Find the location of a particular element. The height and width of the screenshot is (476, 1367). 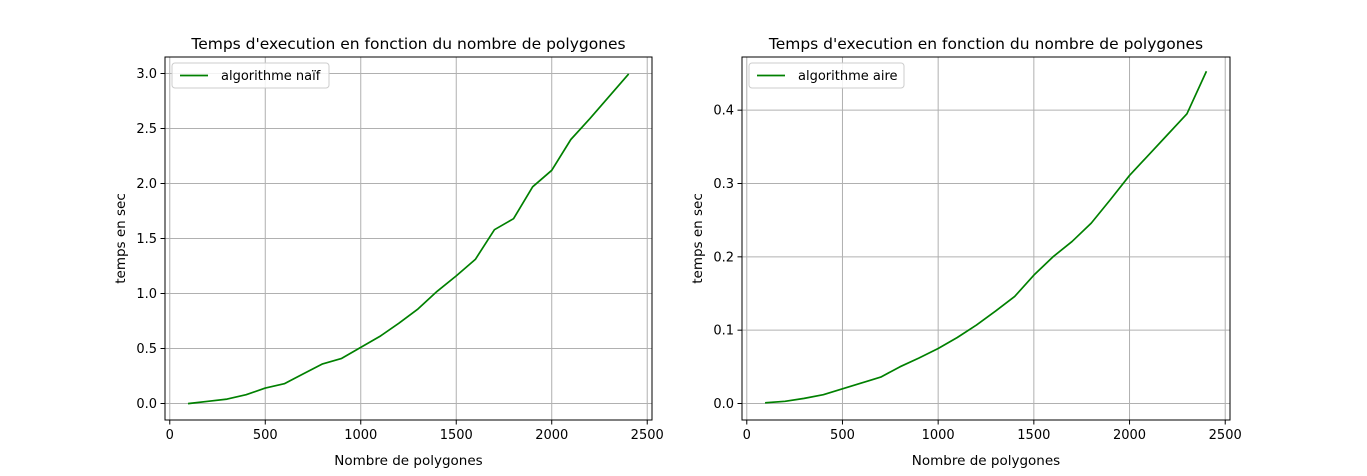

y-tick-label: 0.3 is located at coordinates (723, 184).